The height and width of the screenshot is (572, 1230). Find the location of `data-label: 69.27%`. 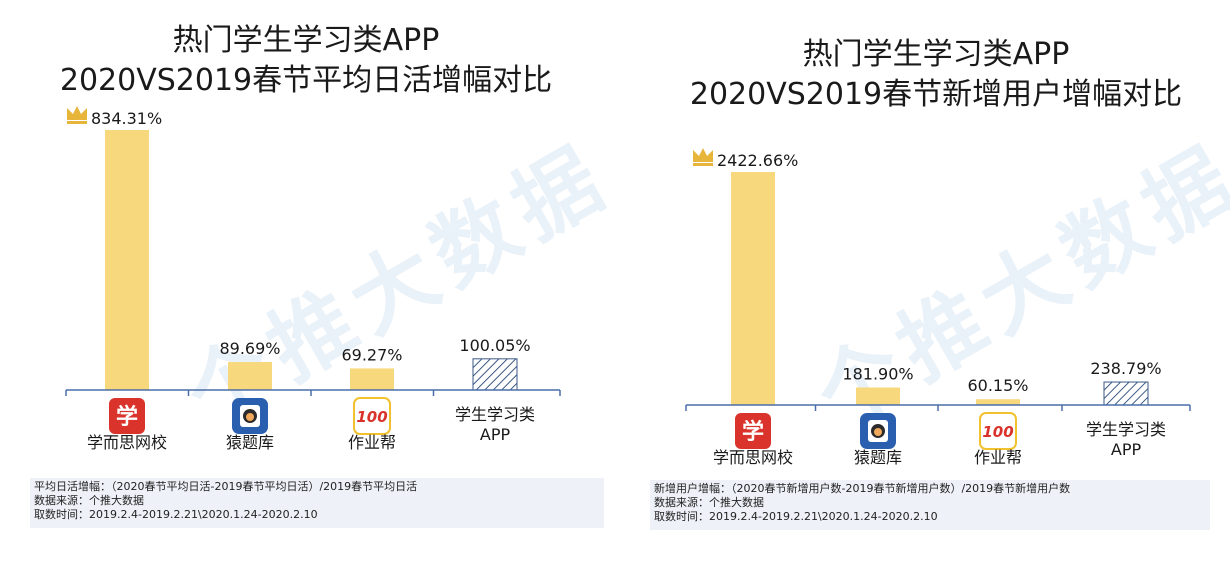

data-label: 69.27% is located at coordinates (371, 354).